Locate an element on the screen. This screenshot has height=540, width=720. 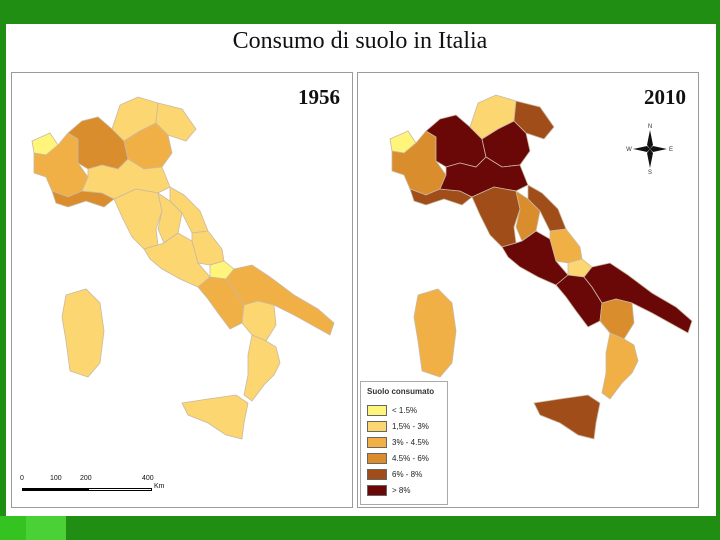
legend-title: Suolo consumato is located at coordinates (401, 391).